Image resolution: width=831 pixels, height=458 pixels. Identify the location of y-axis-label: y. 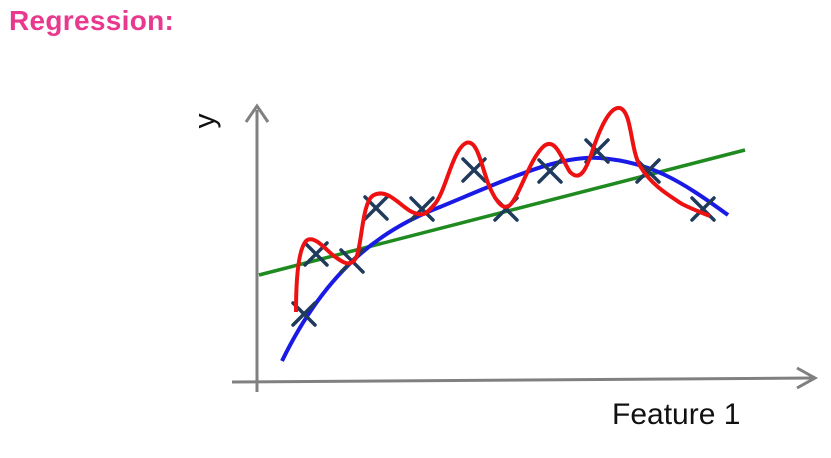
(205, 121).